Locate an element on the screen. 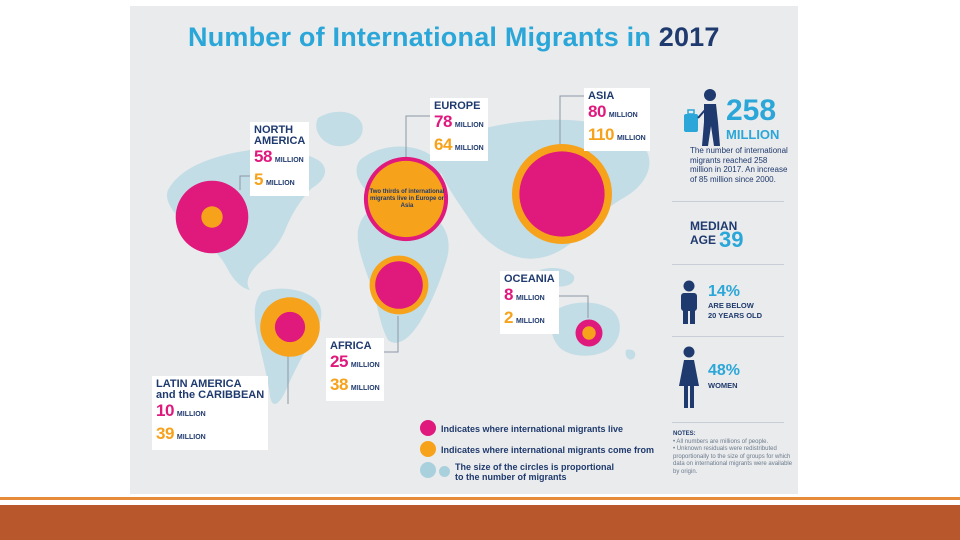  region-africa: AFRICA 25 MILLION 38 MILLION is located at coordinates (355, 369).